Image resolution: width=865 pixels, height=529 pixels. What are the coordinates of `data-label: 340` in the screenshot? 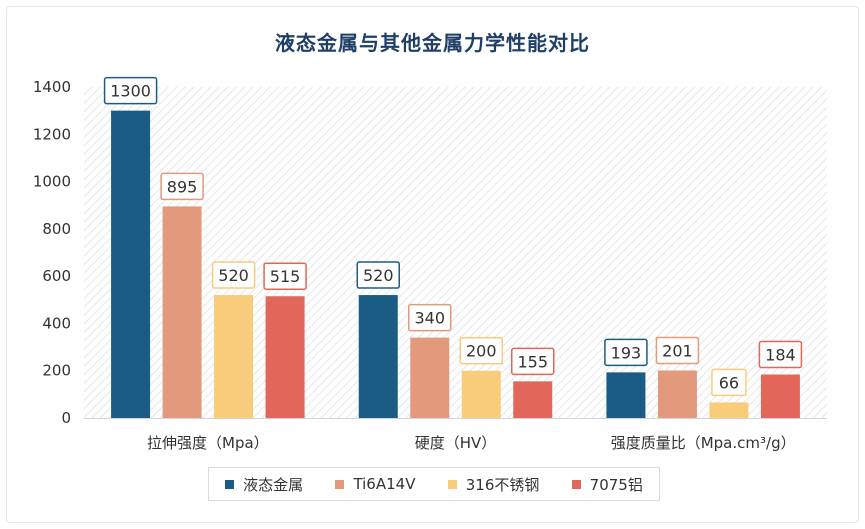 It's located at (429, 318).